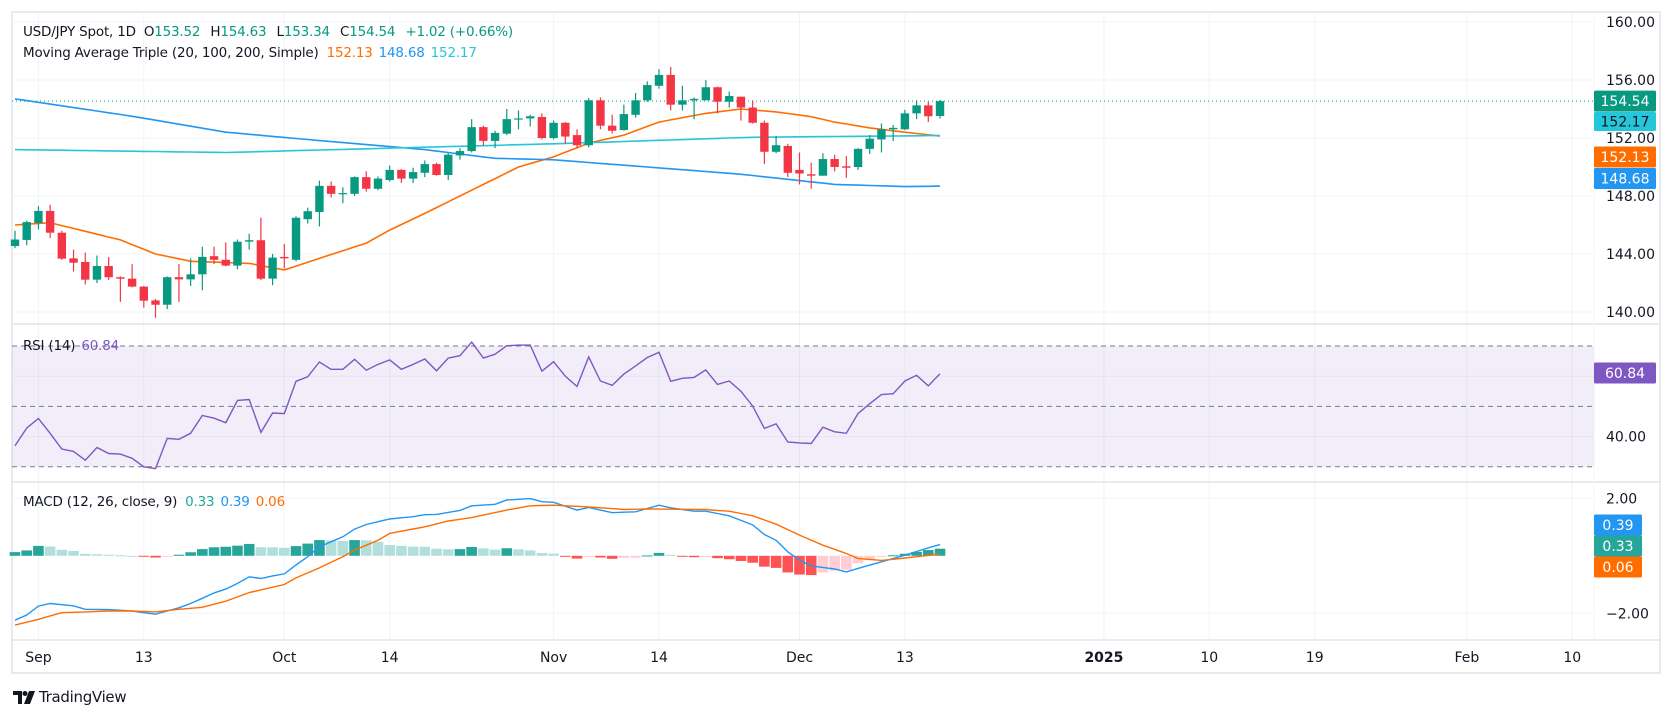  Describe the element at coordinates (1621, 499) in the screenshot. I see `macd-axis-label: 2.00` at that location.